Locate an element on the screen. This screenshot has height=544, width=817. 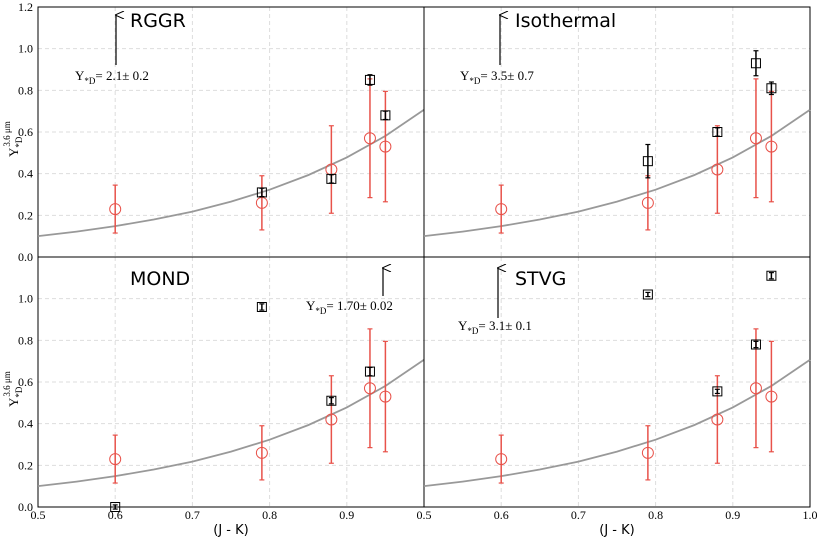
panel-title: MOND is located at coordinates (160, 279).